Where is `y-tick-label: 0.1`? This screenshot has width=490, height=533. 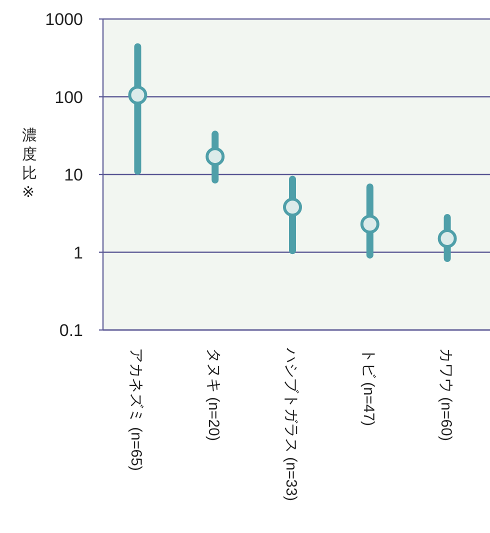 y-tick-label: 0.1 is located at coordinates (71, 330).